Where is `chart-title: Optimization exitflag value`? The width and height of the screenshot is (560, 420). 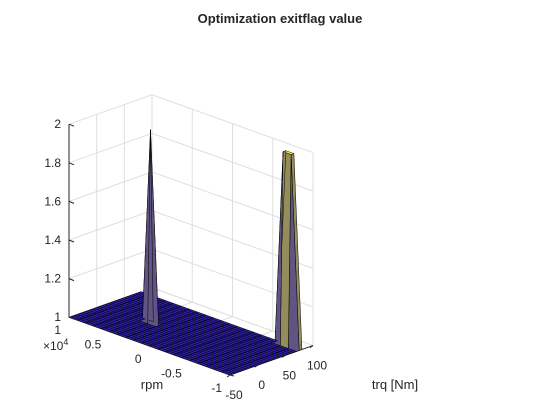
chart-title: Optimization exitflag value is located at coordinates (280, 18).